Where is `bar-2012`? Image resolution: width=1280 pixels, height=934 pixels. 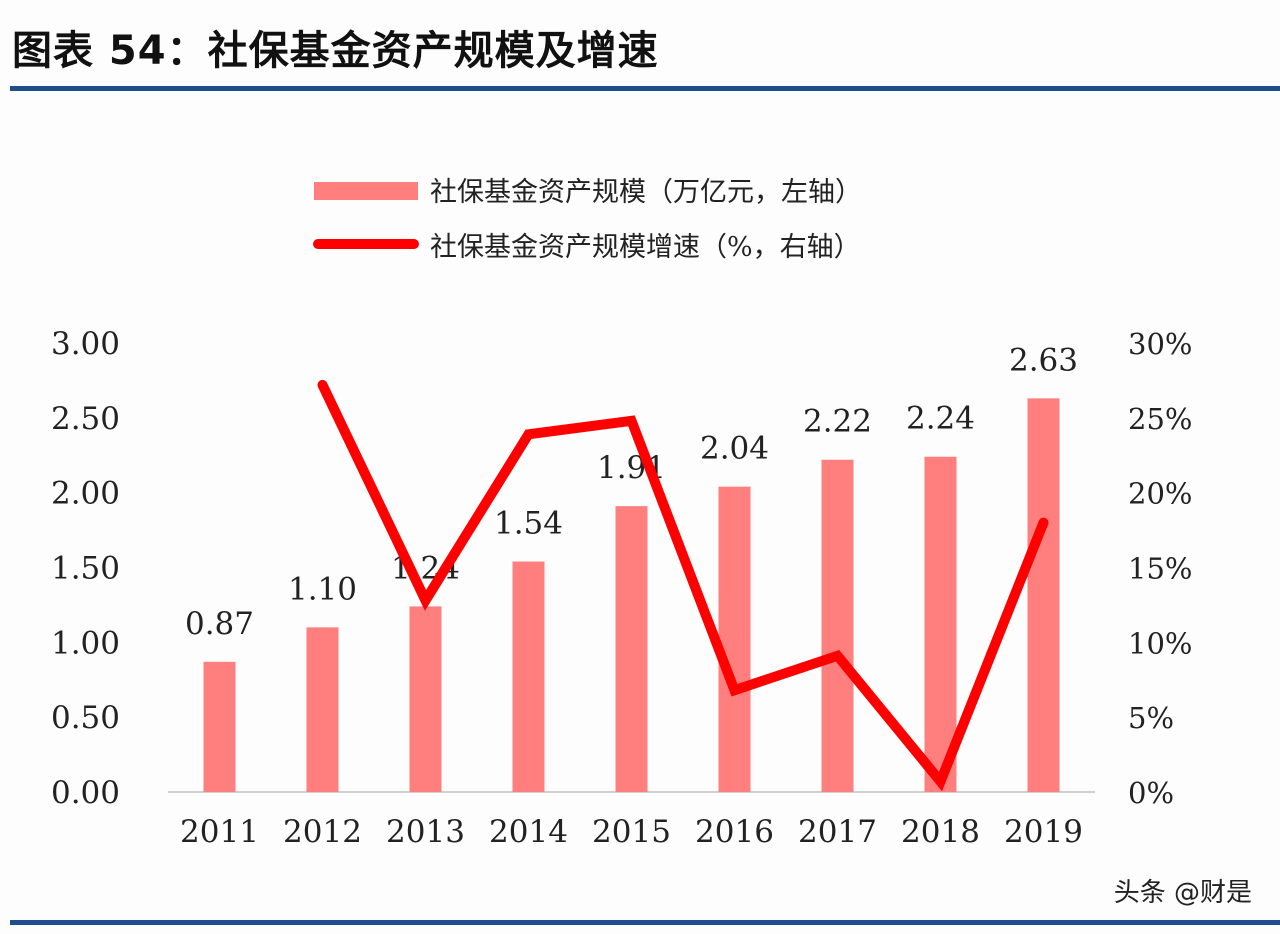 bar-2012 is located at coordinates (322, 709).